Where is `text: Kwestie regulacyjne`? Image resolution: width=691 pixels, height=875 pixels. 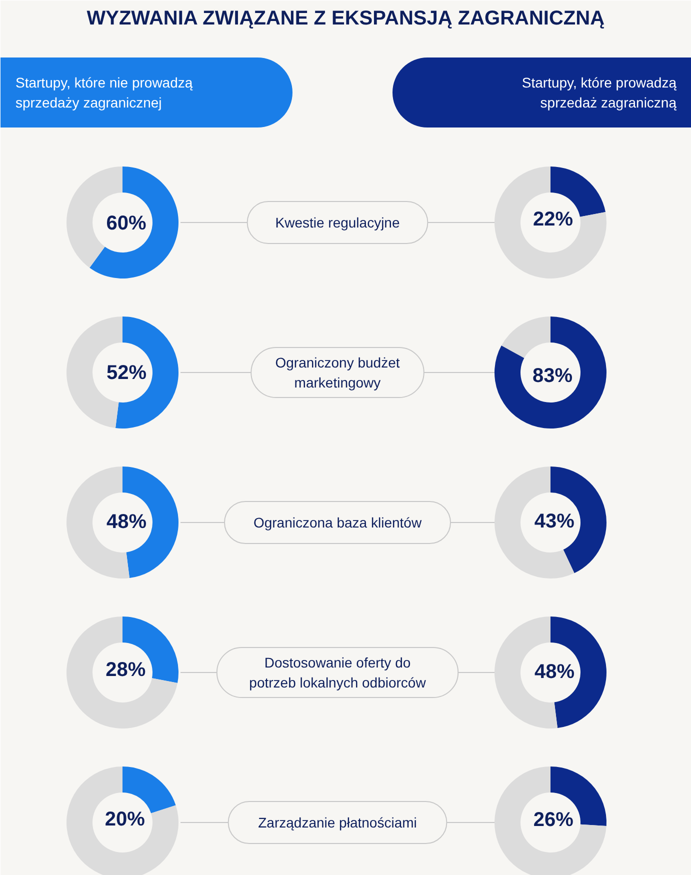 text: Kwestie regulacyjne is located at coordinates (337, 222).